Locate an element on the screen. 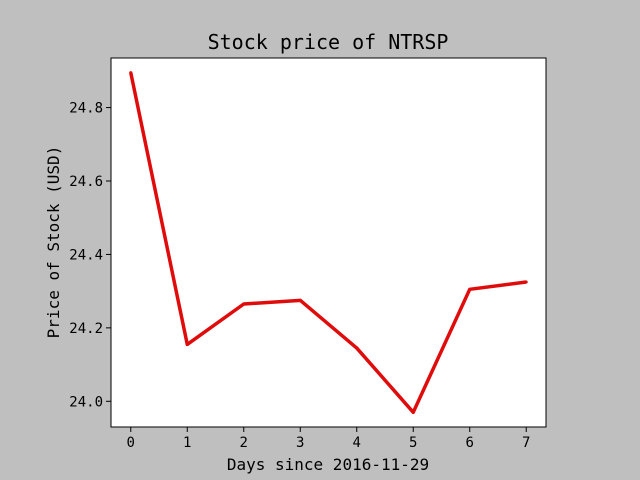  x-axis-label: Days since 2016-11-29 is located at coordinates (328, 464).